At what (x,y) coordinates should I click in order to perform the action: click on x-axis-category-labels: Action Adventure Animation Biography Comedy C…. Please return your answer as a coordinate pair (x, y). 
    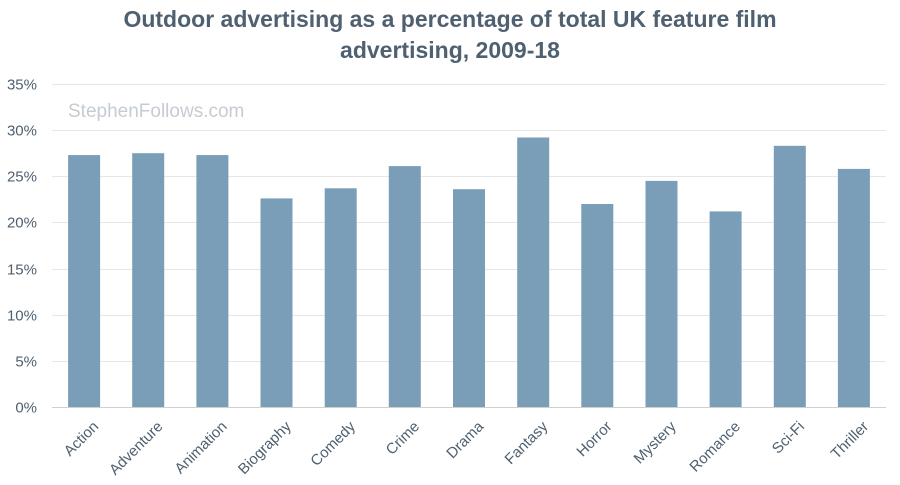
    Looking at the image, I should click on (466, 448).